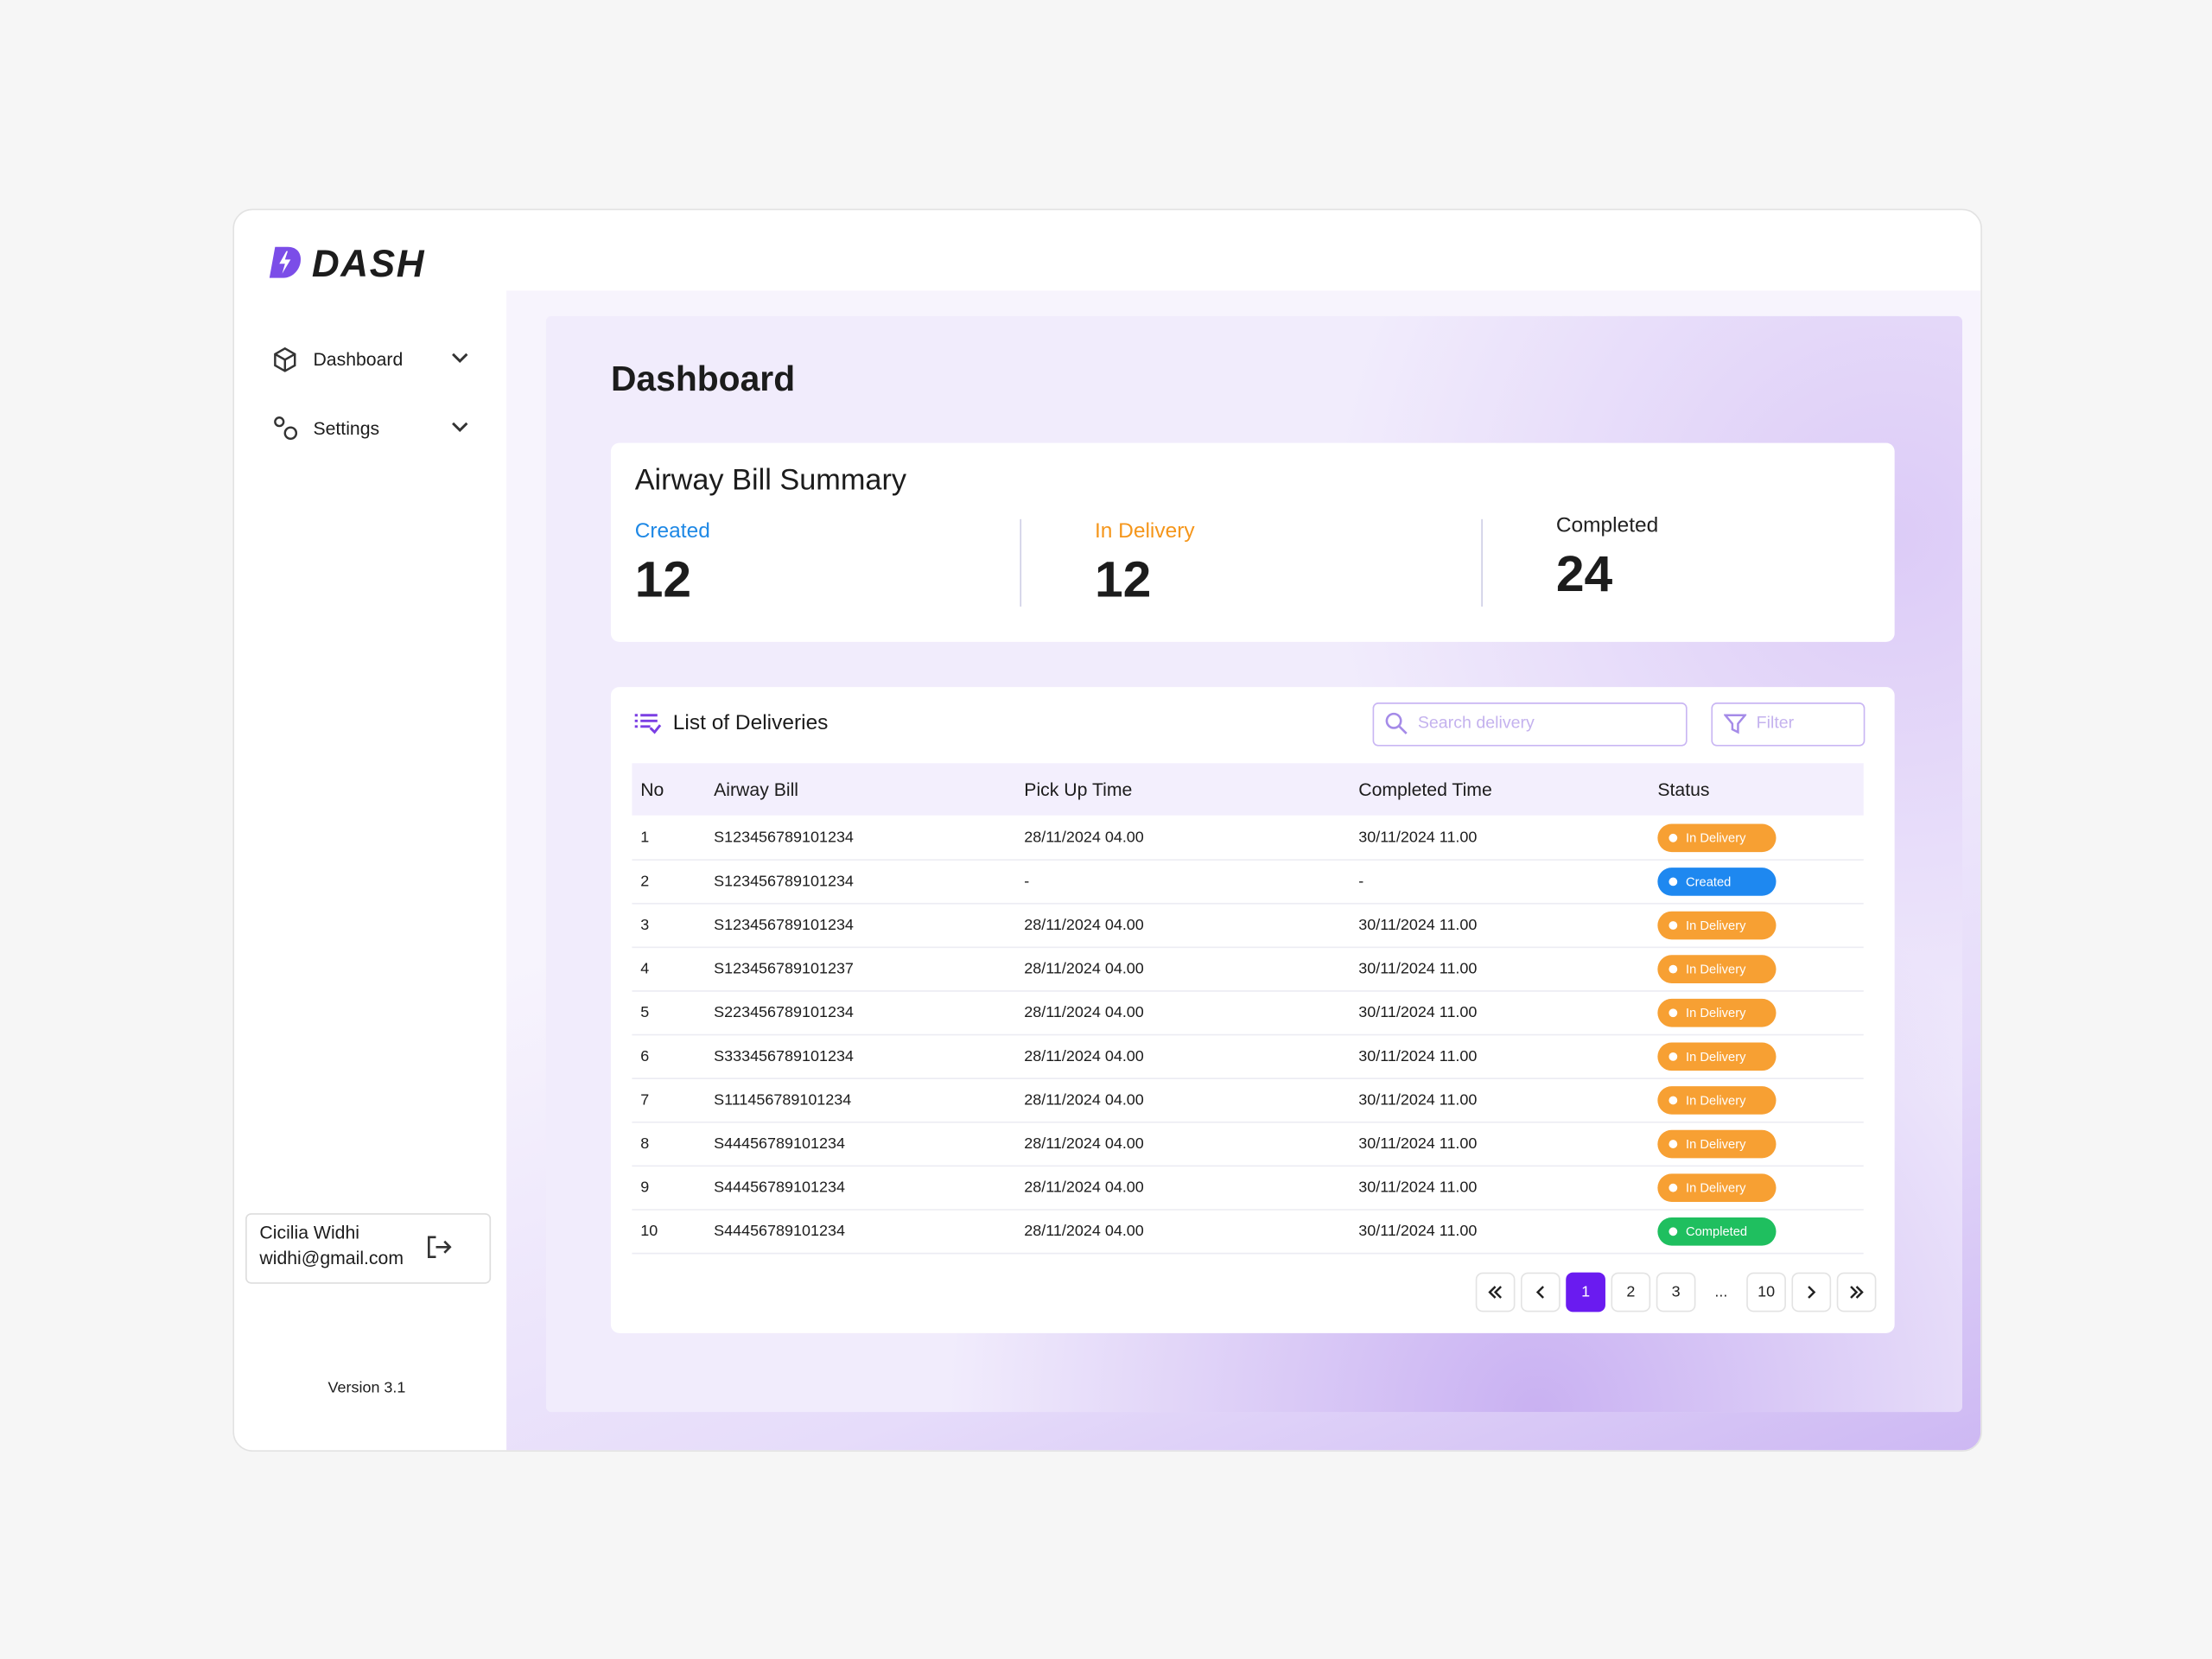 The image size is (2212, 1659). I want to click on status-label: Completed, so click(1717, 1231).